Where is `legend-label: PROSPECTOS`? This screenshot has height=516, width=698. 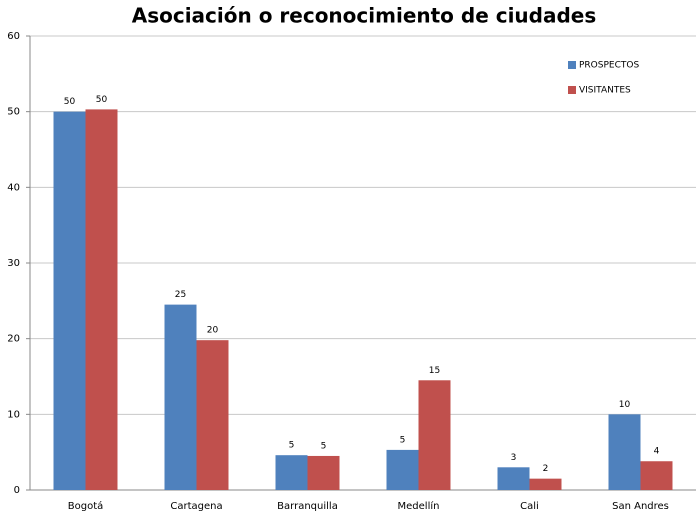
legend-label: PROSPECTOS is located at coordinates (609, 66).